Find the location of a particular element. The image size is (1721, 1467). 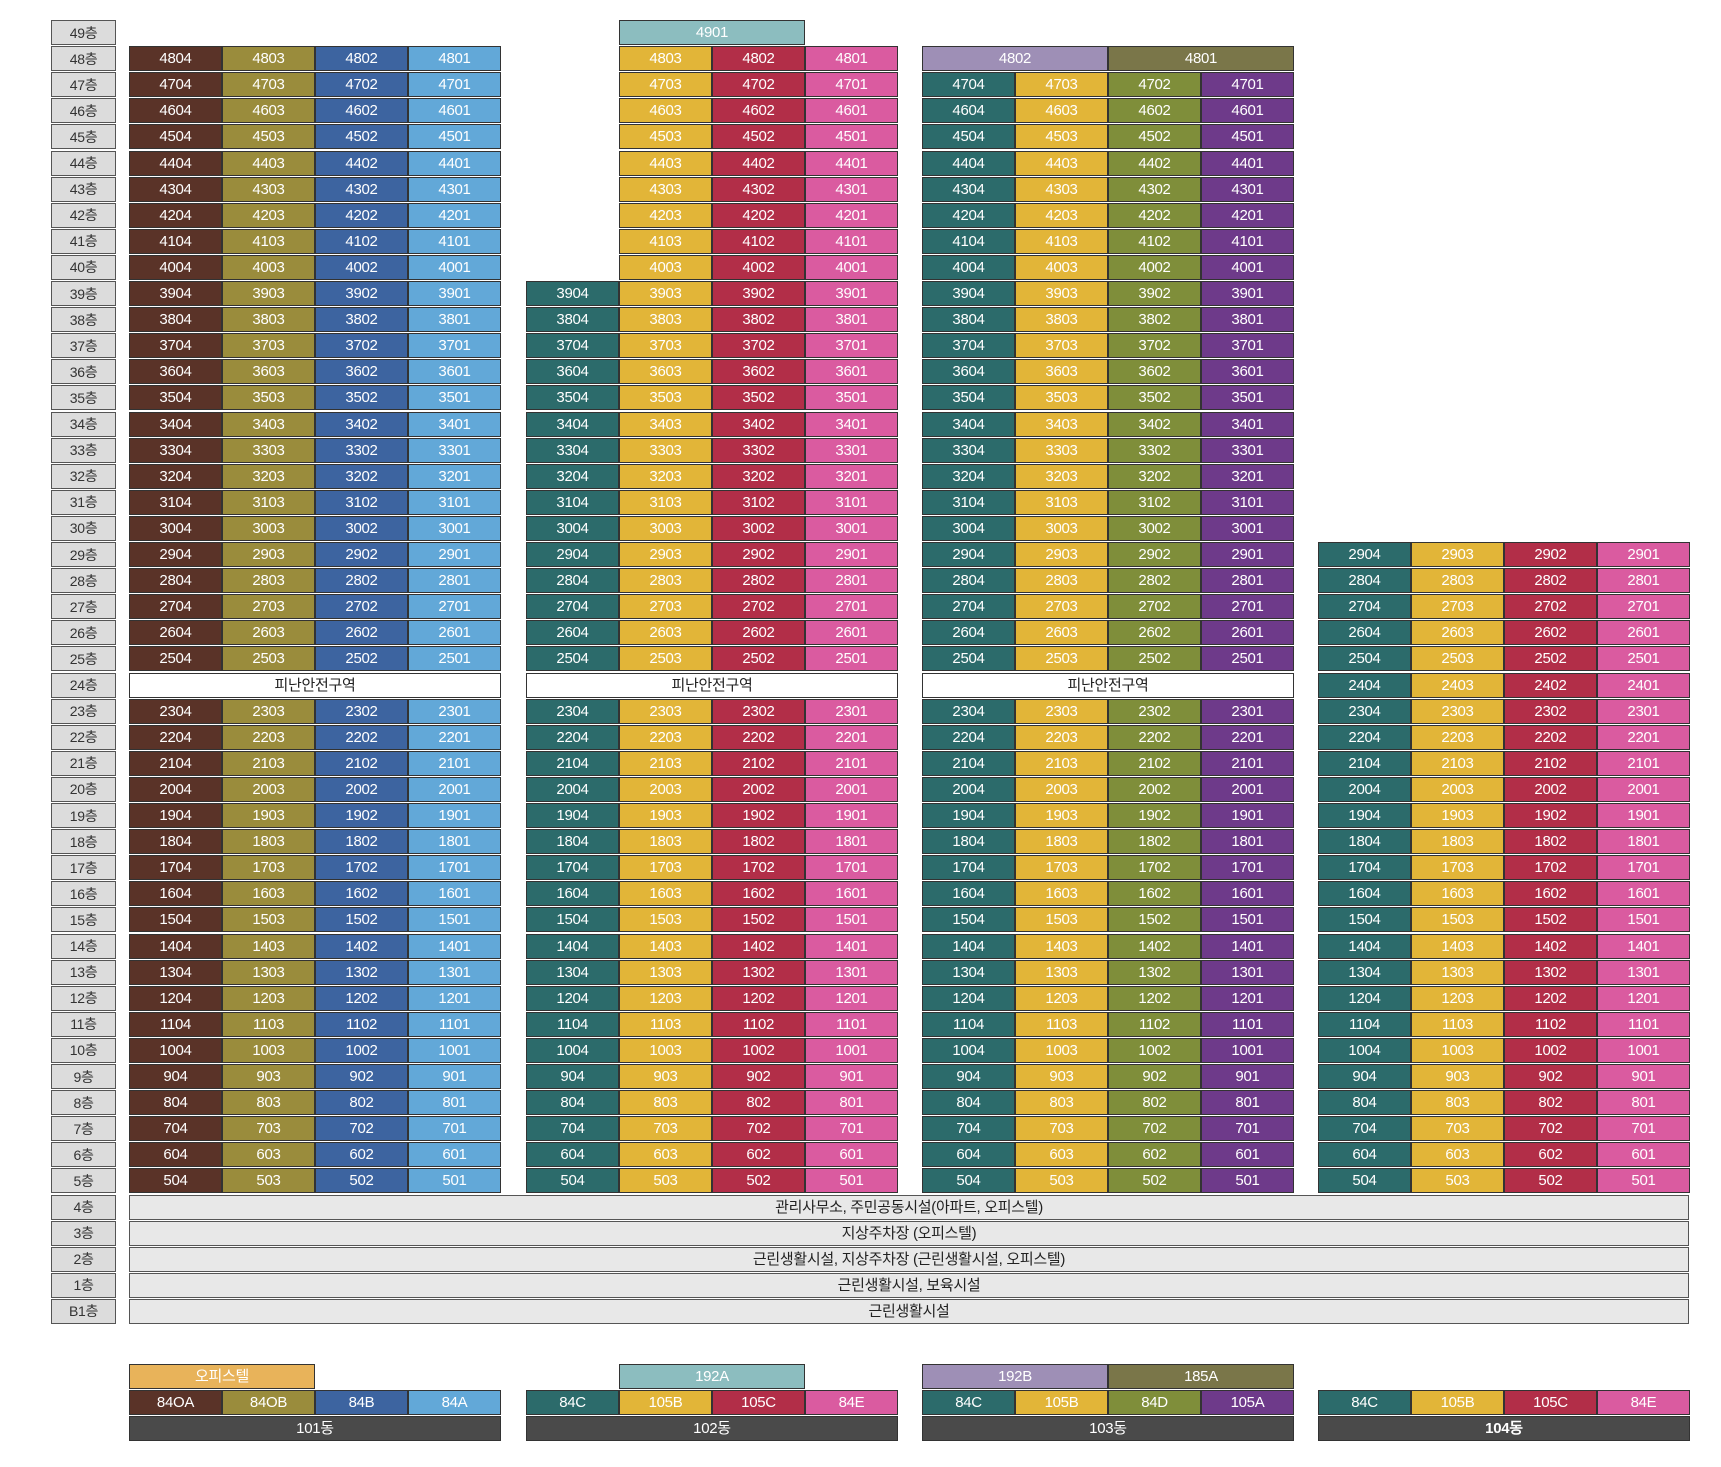

unit-cell: 2003 is located at coordinates (1061, 789).